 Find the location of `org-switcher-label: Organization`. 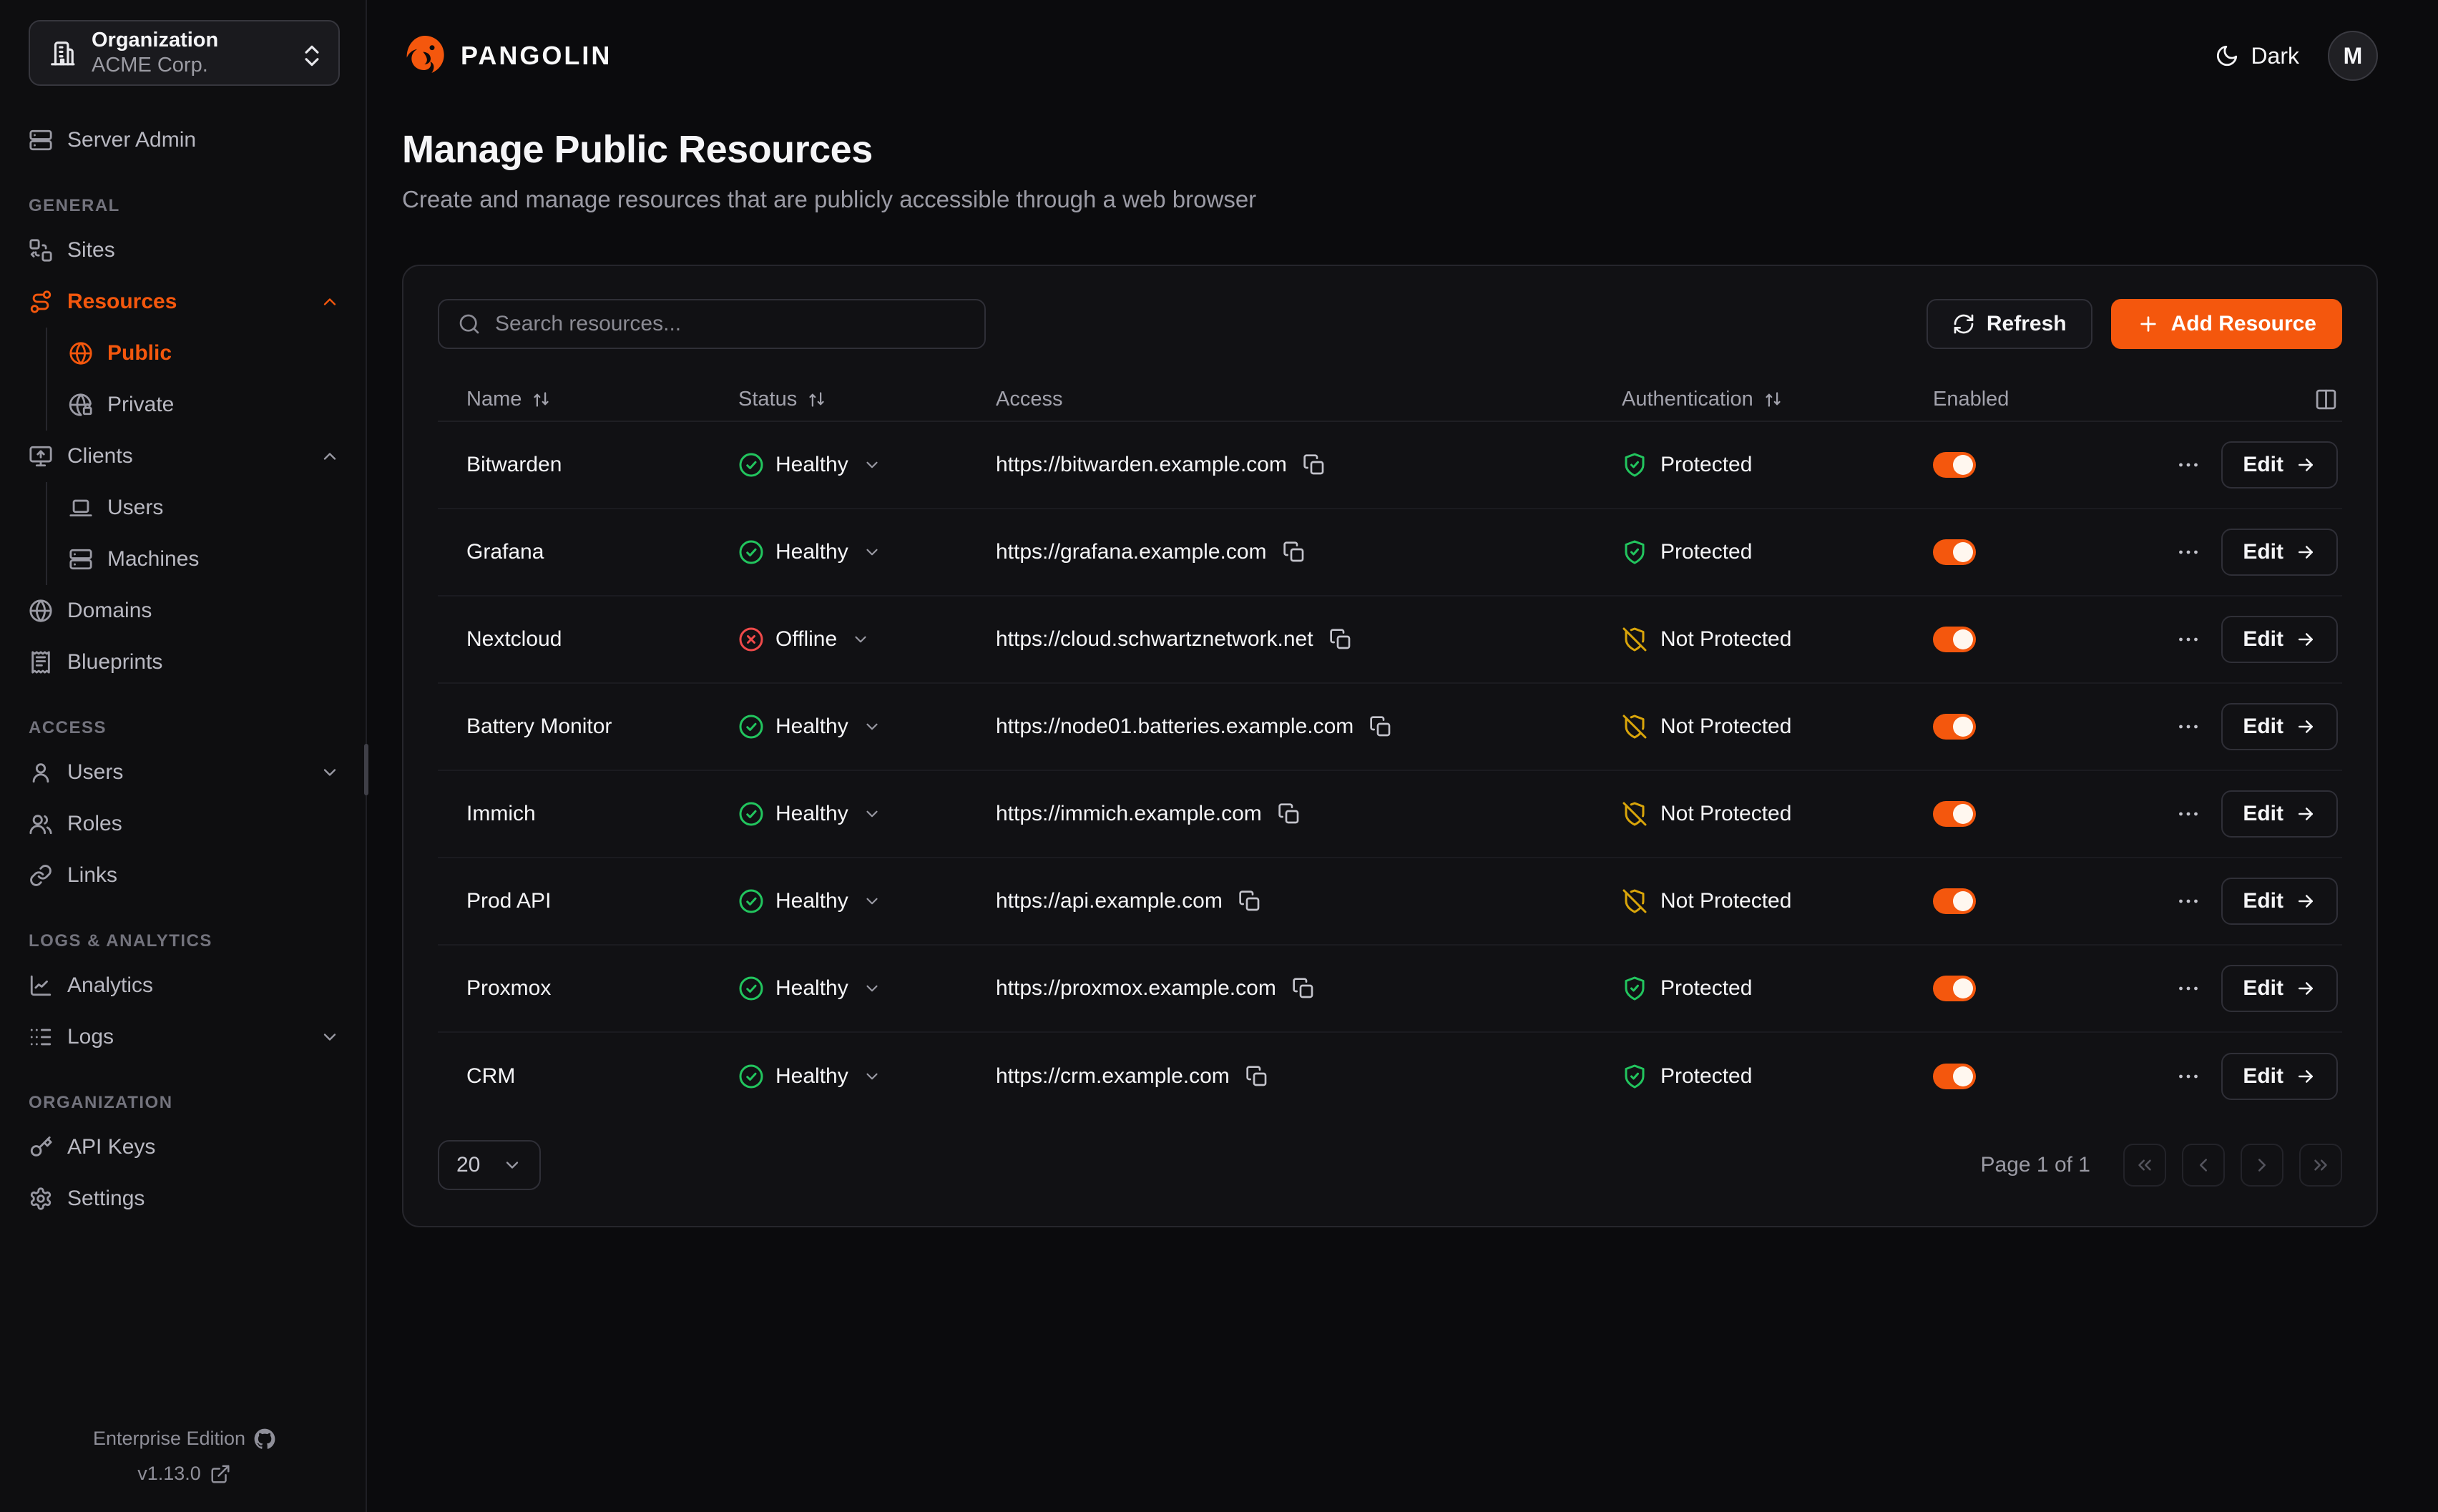

org-switcher-label: Organization is located at coordinates (155, 39).